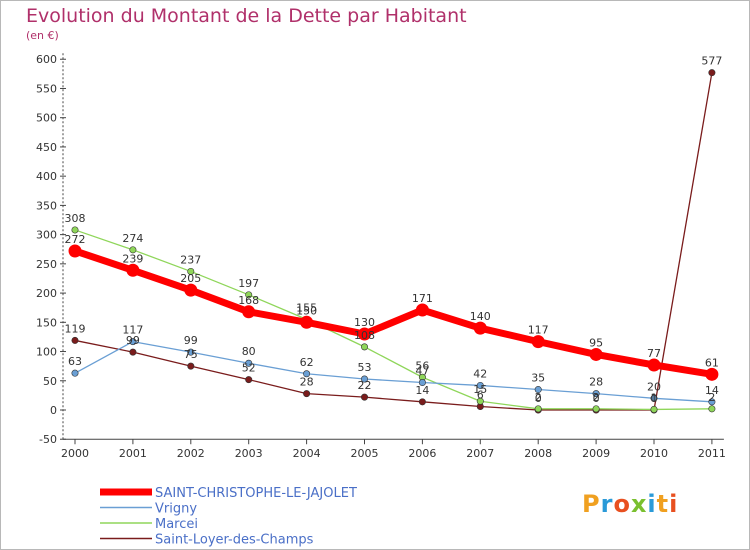 The width and height of the screenshot is (750, 550). What do you see at coordinates (654, 453) in the screenshot?
I see `x-tick-label: 2010` at bounding box center [654, 453].